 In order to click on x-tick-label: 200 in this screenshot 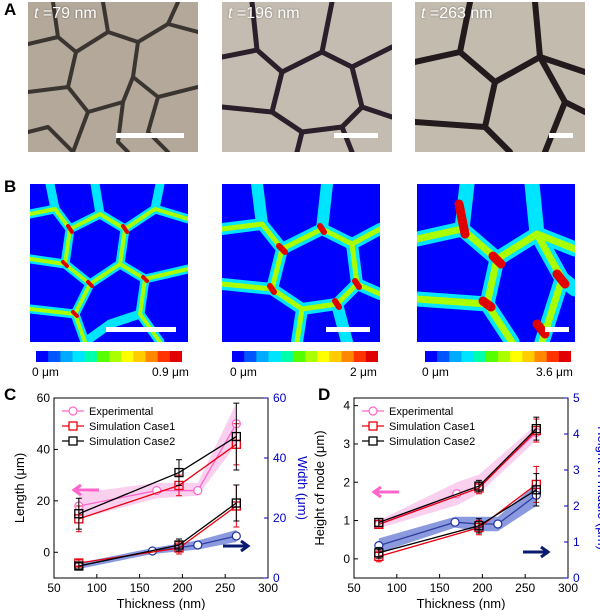, I will do `click(182, 588)`.